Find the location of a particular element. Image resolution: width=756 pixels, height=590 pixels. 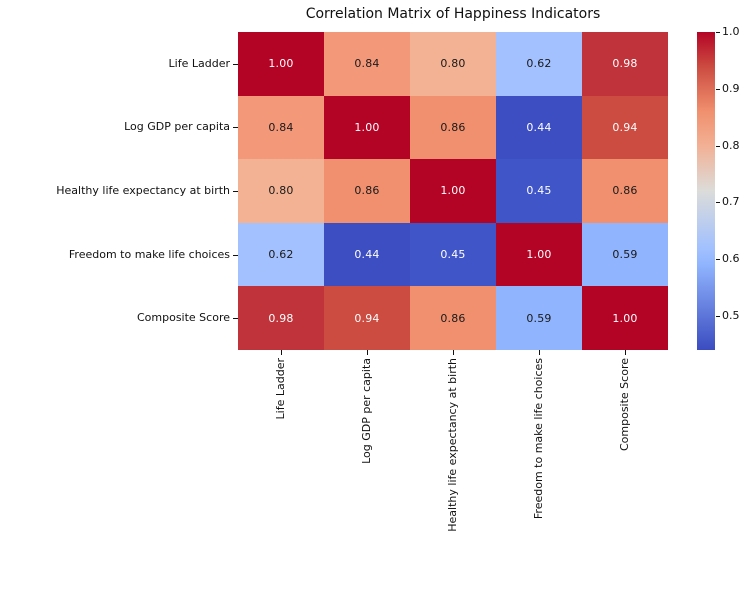

y-tick-label: Healthy life expectancy at birth is located at coordinates (143, 190).